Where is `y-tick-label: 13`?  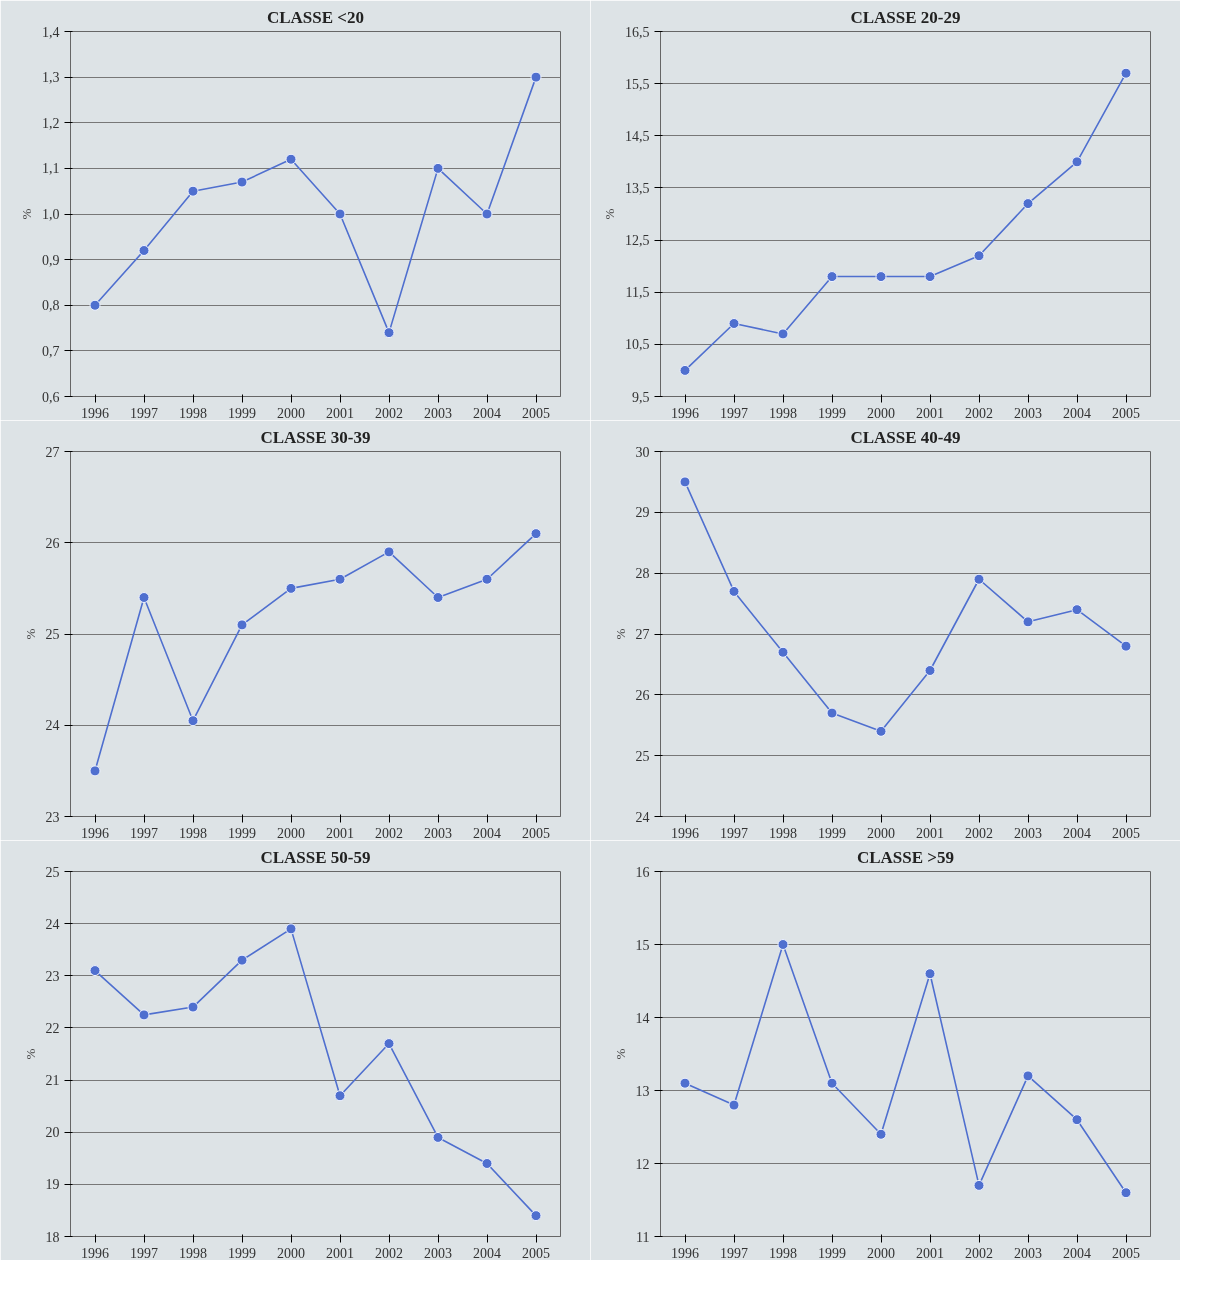 y-tick-label: 13 is located at coordinates (642, 1091).